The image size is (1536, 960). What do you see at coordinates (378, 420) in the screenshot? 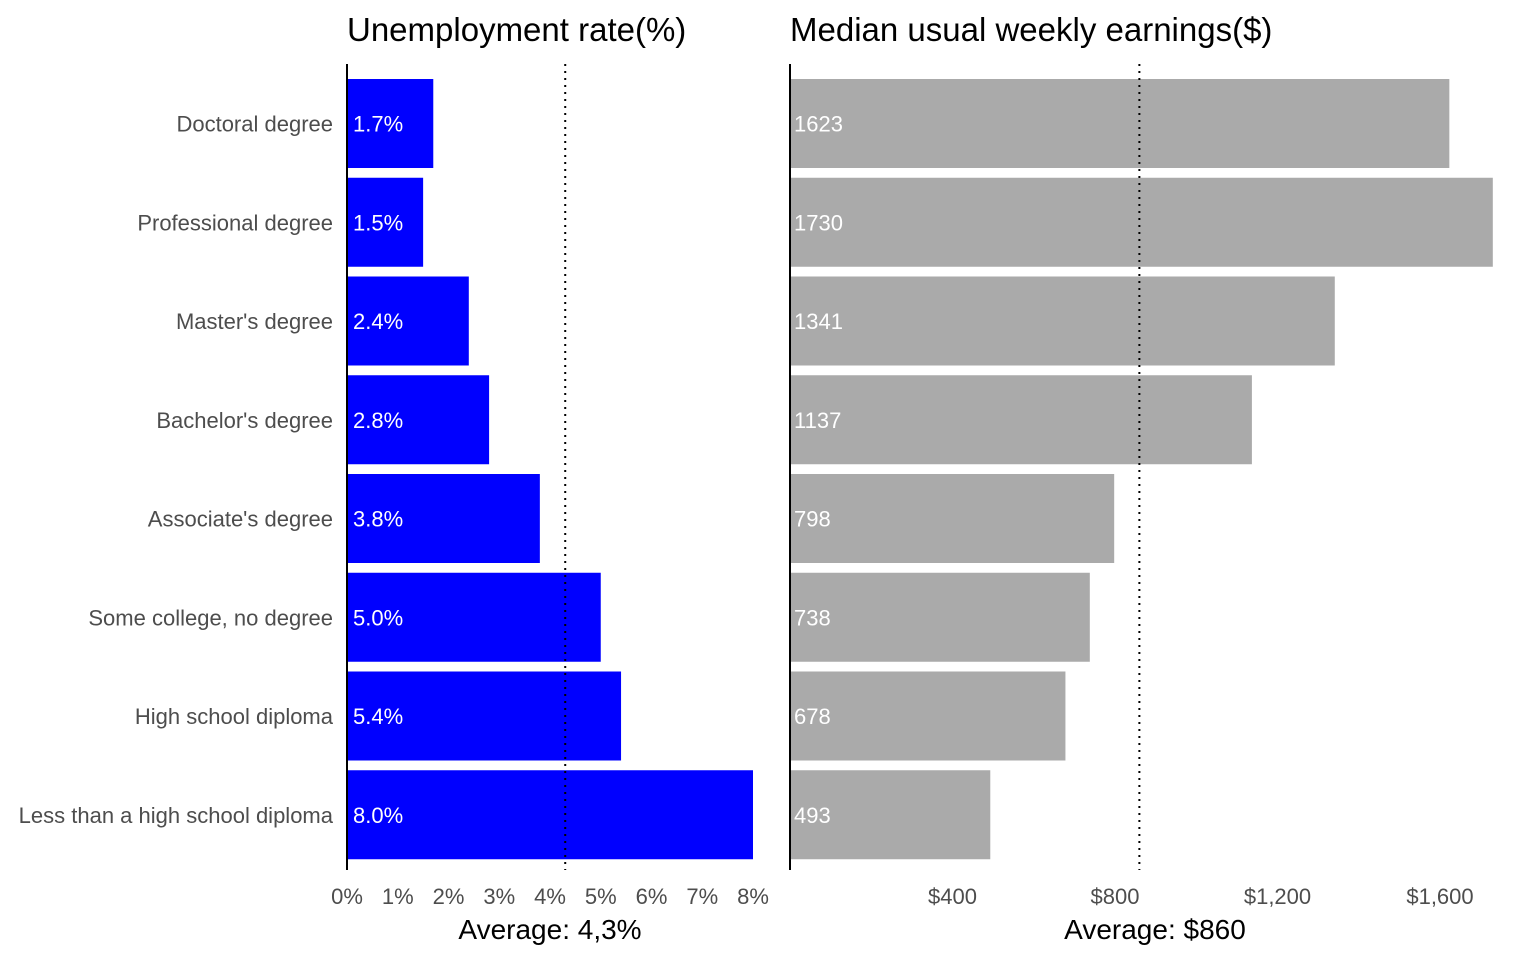
I see `unemployment-bar-value-label: 2.8%` at bounding box center [378, 420].